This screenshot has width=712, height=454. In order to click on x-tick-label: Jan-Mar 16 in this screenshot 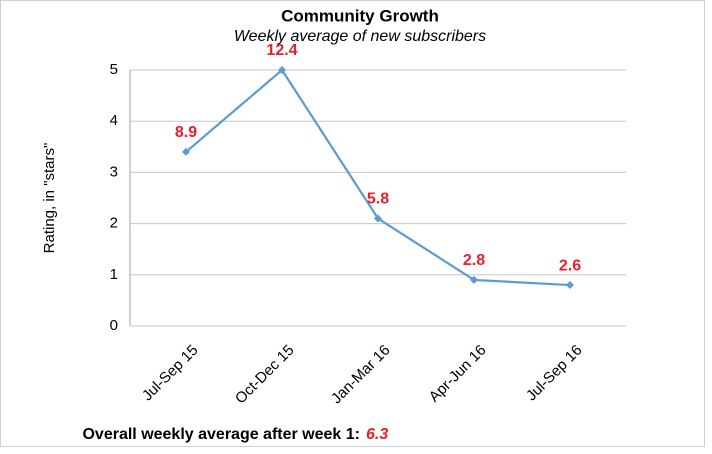, I will do `click(361, 375)`.